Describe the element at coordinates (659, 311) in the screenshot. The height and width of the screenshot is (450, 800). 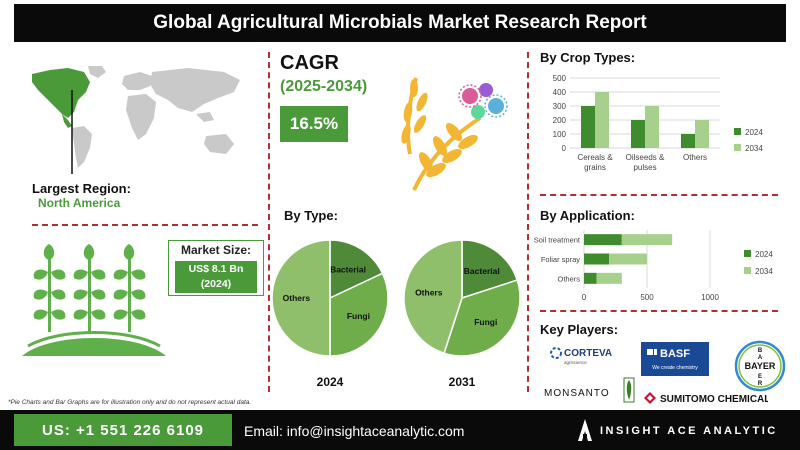
I see `divider-application` at that location.